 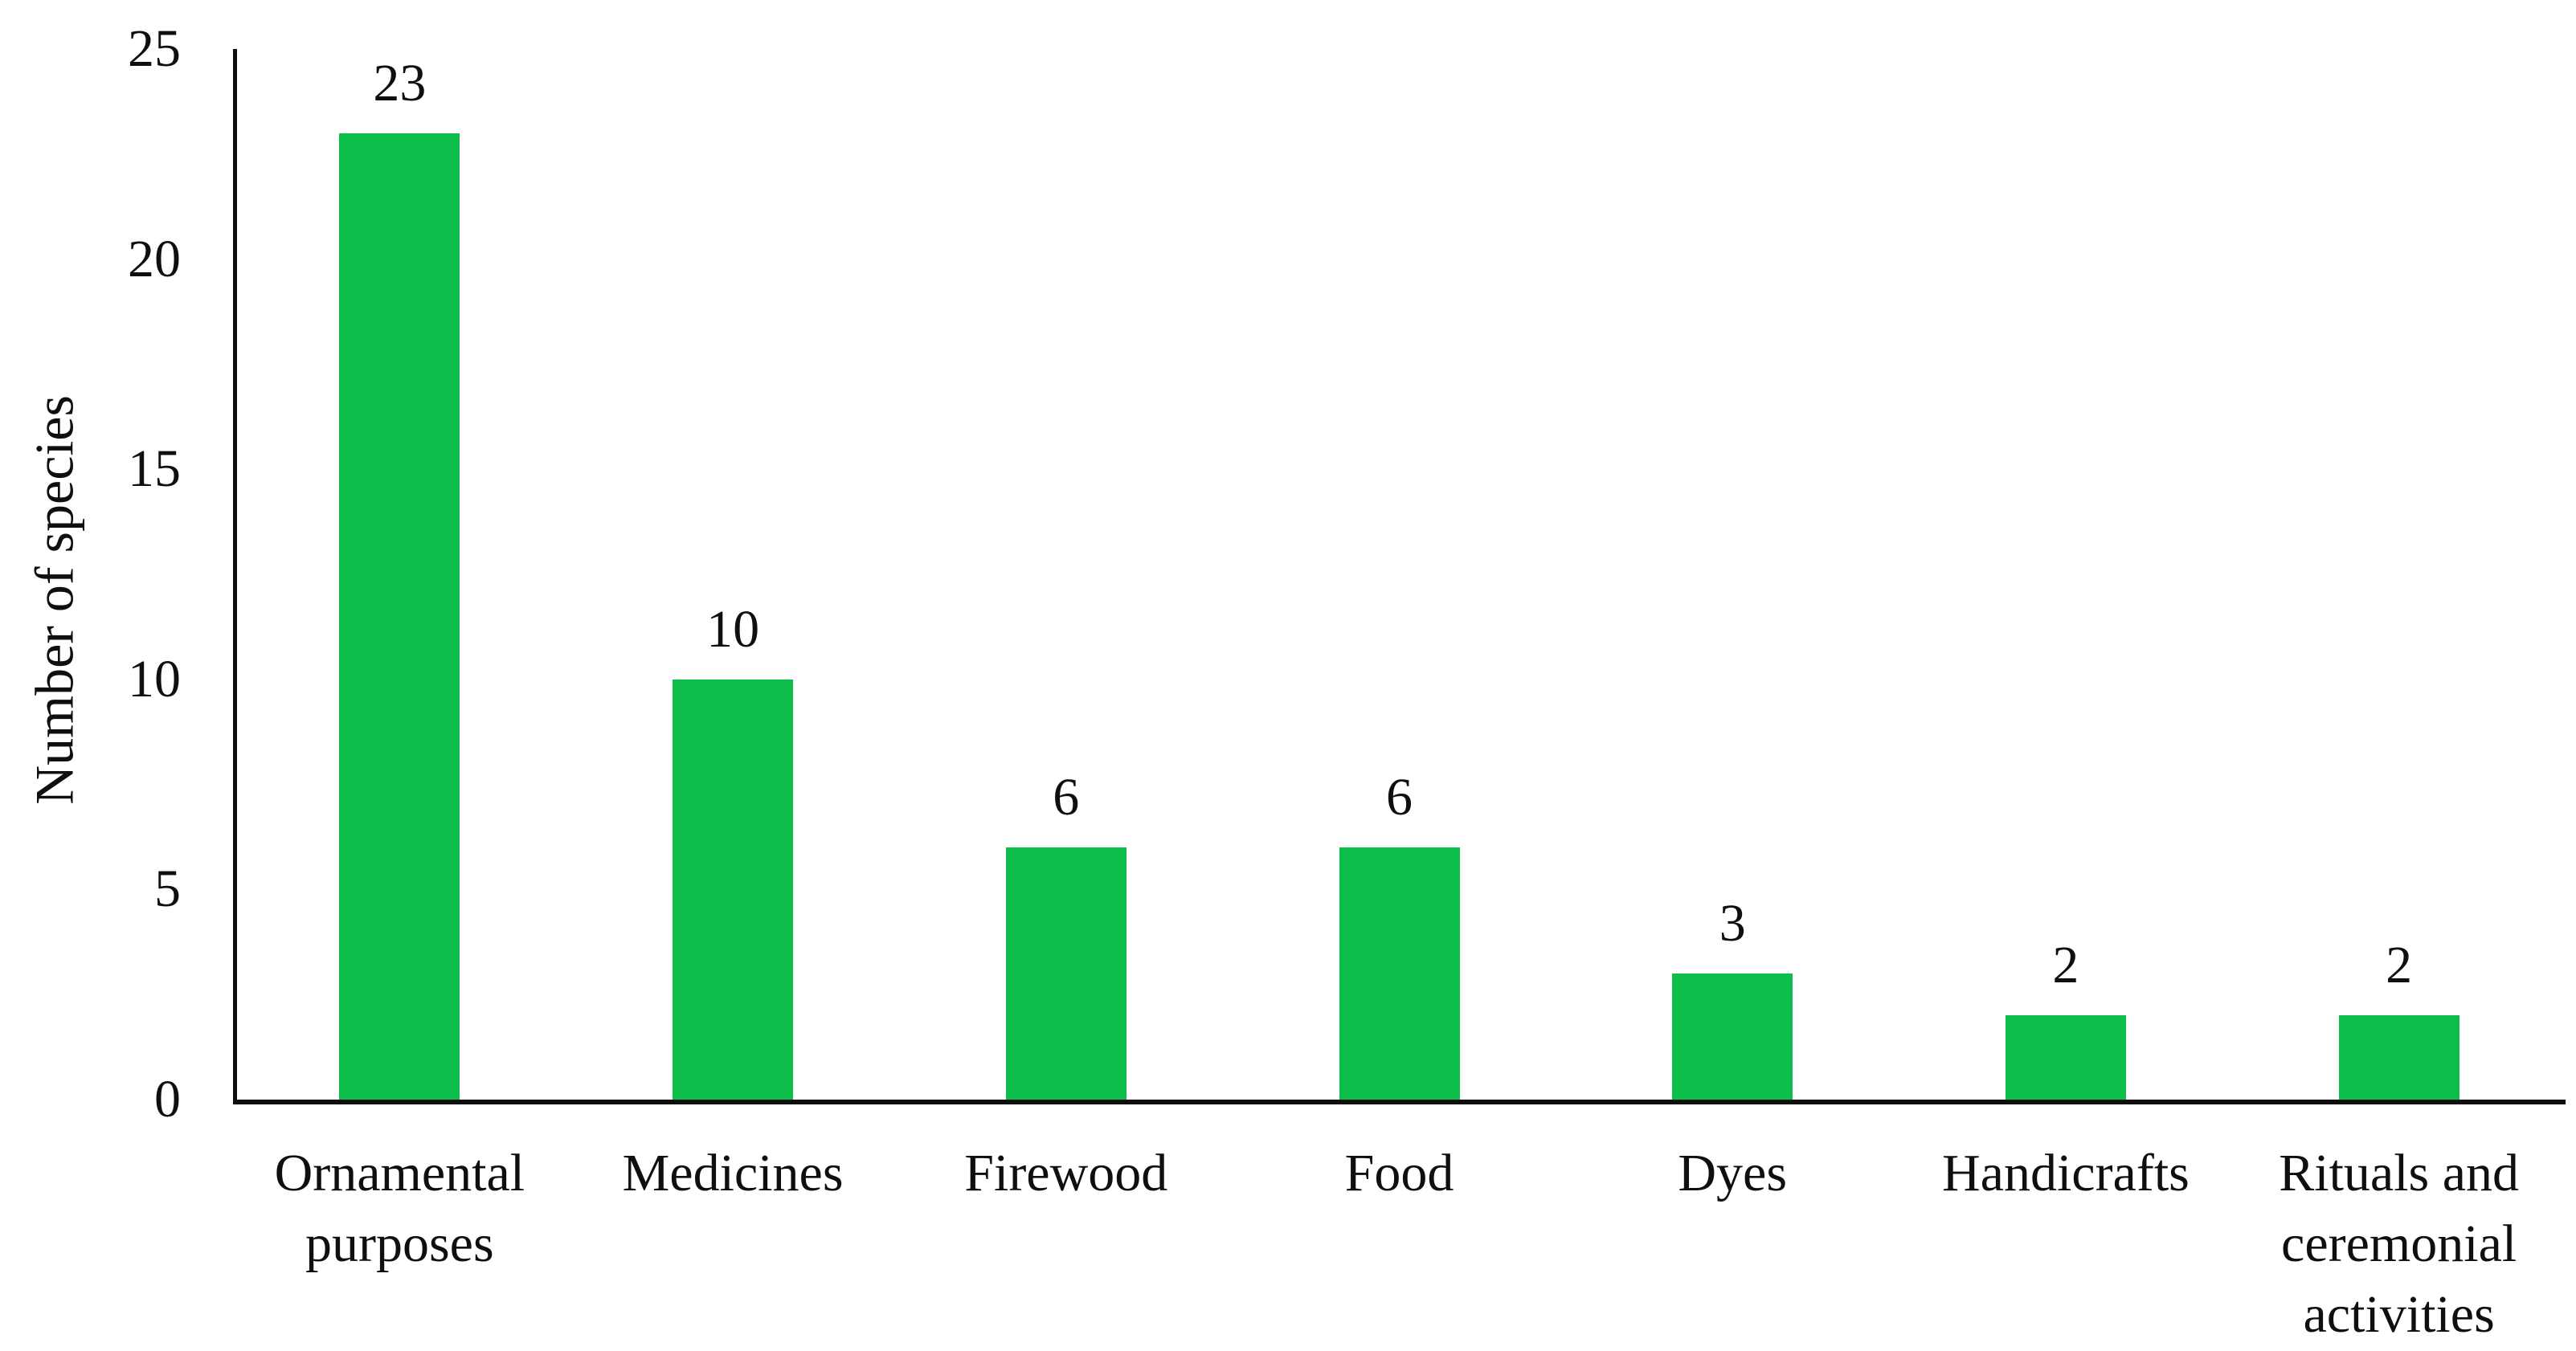 I want to click on bar-value-label: 3, so click(x=1733, y=924).